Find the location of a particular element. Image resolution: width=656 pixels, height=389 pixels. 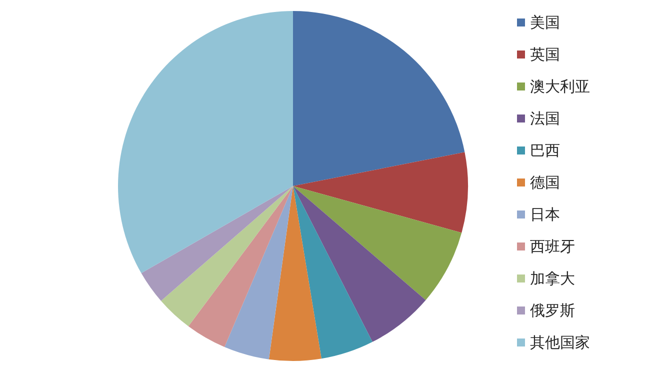

legend-label: 巴西 is located at coordinates (545, 151).